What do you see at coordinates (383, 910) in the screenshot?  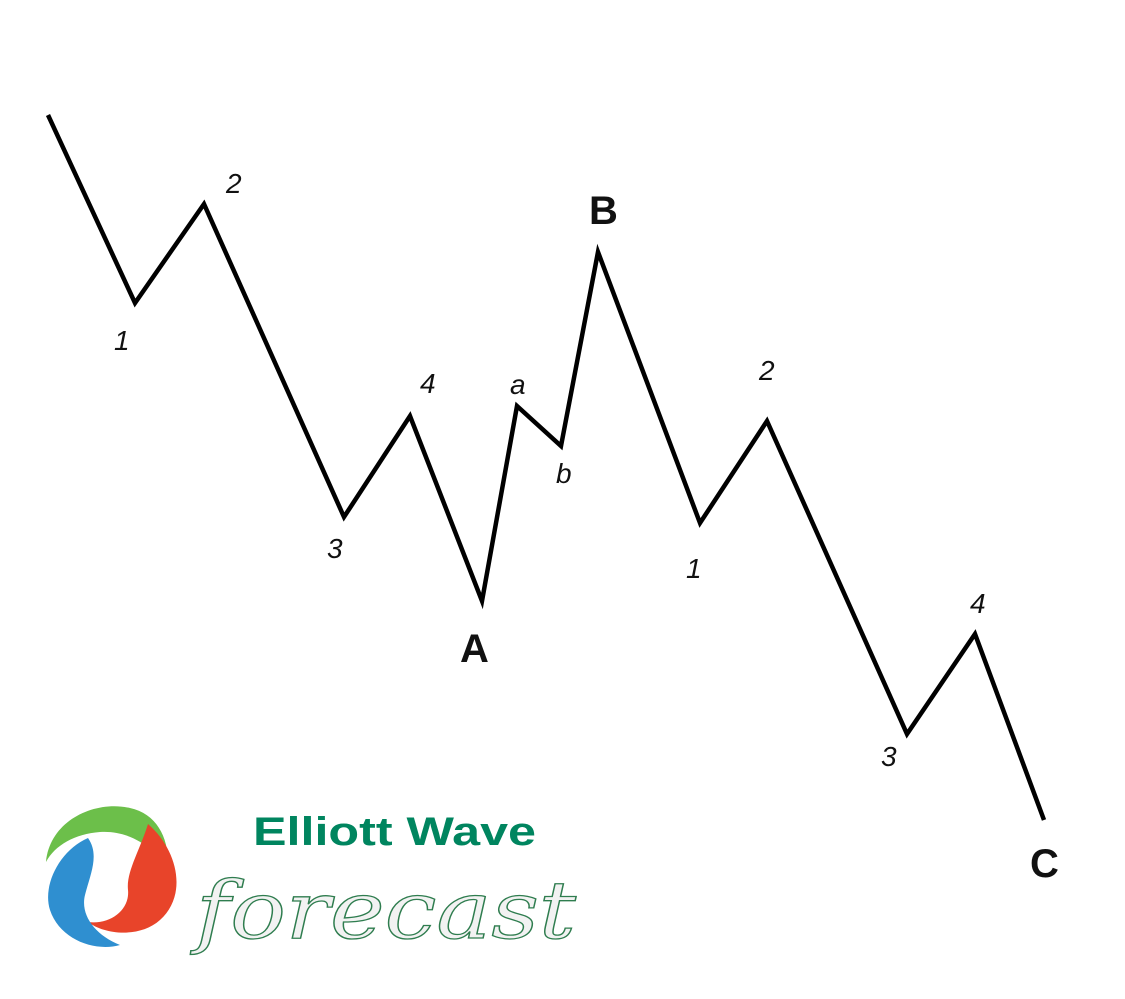 I see `logo-forecast-text: forecast` at bounding box center [383, 910].